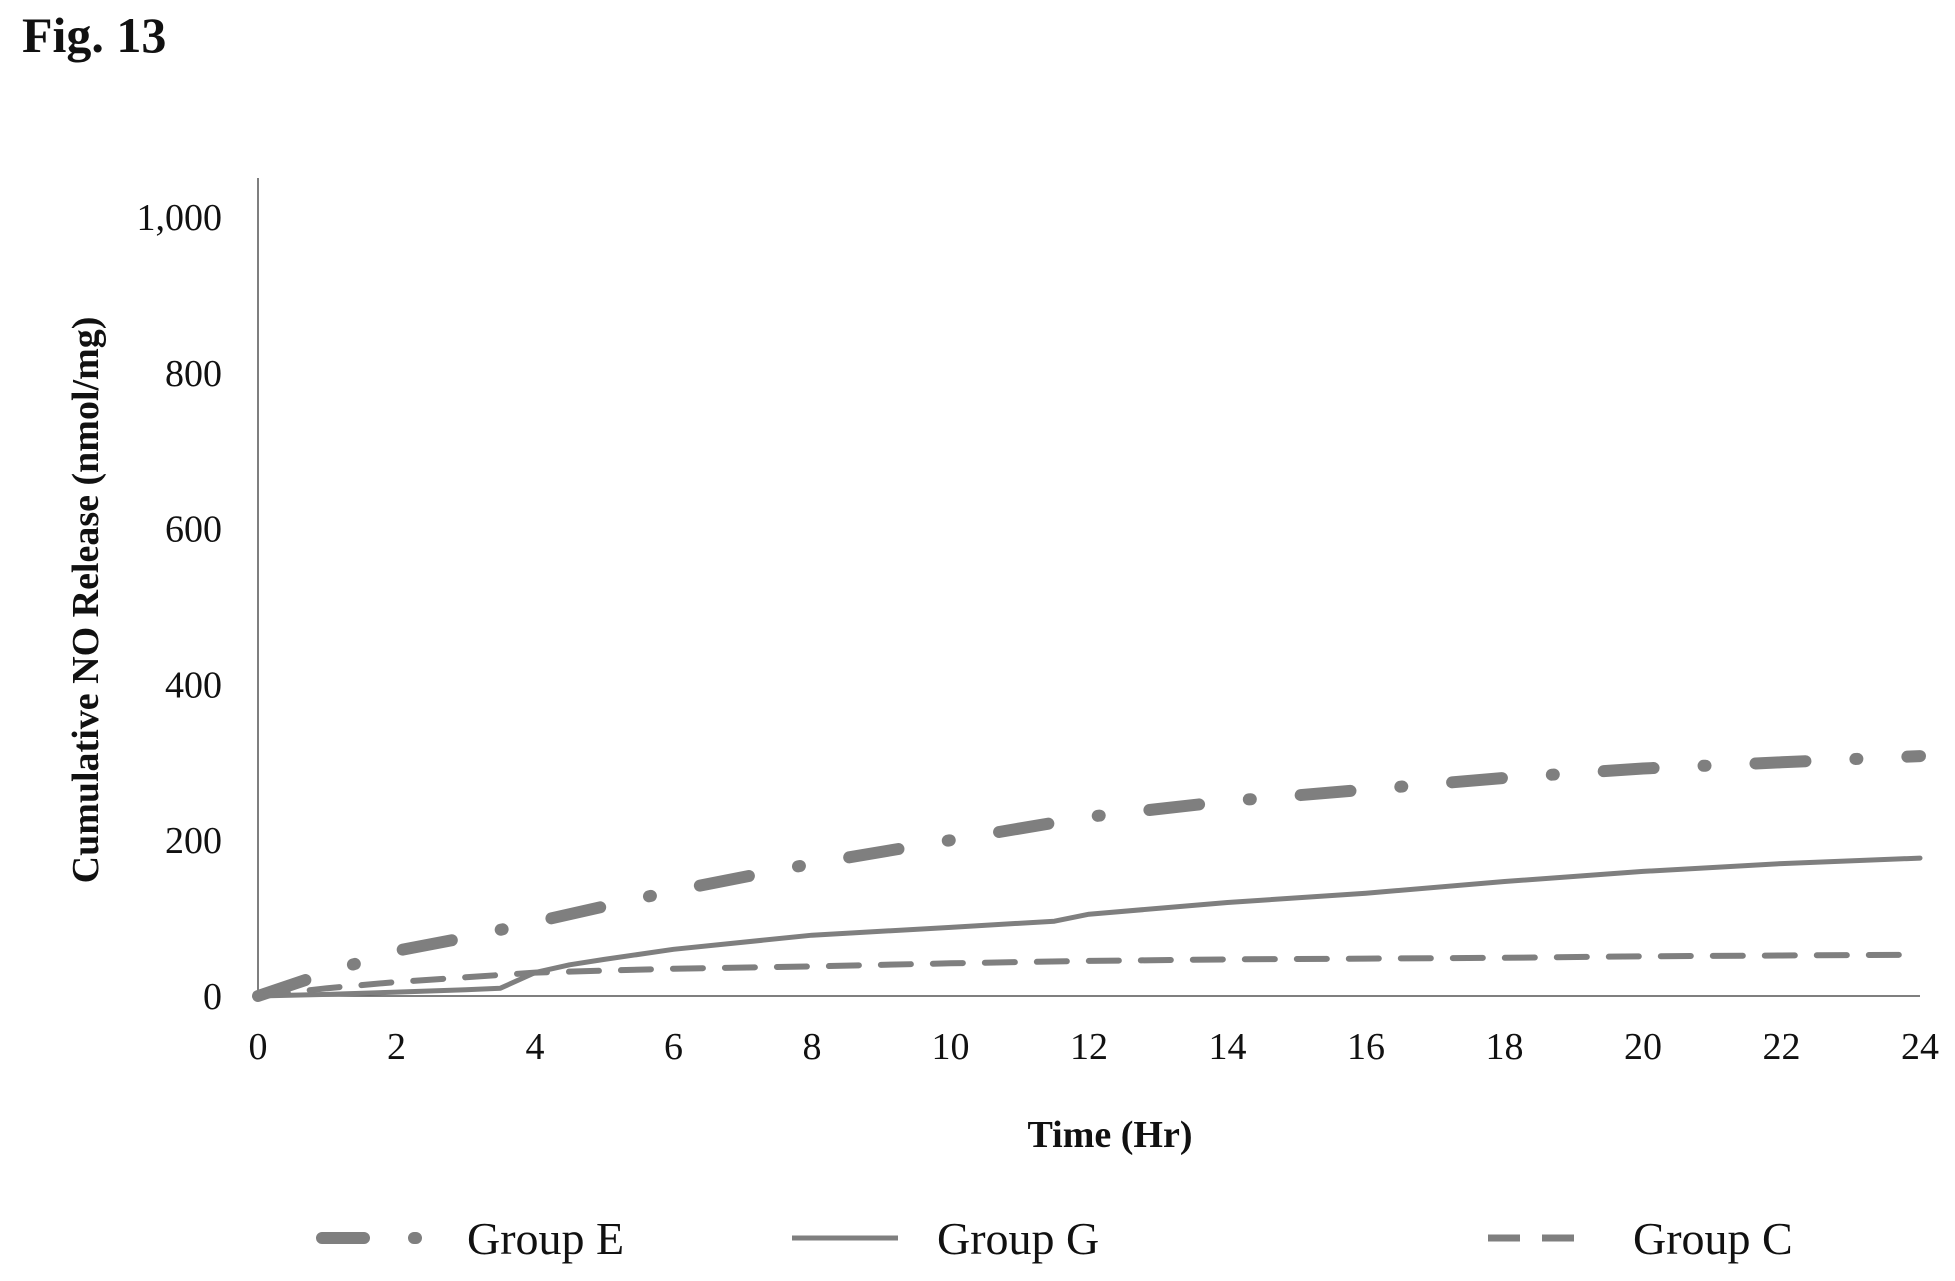 This screenshot has width=1955, height=1281. I want to click on x-tick-label: 22, so click(1782, 1047).